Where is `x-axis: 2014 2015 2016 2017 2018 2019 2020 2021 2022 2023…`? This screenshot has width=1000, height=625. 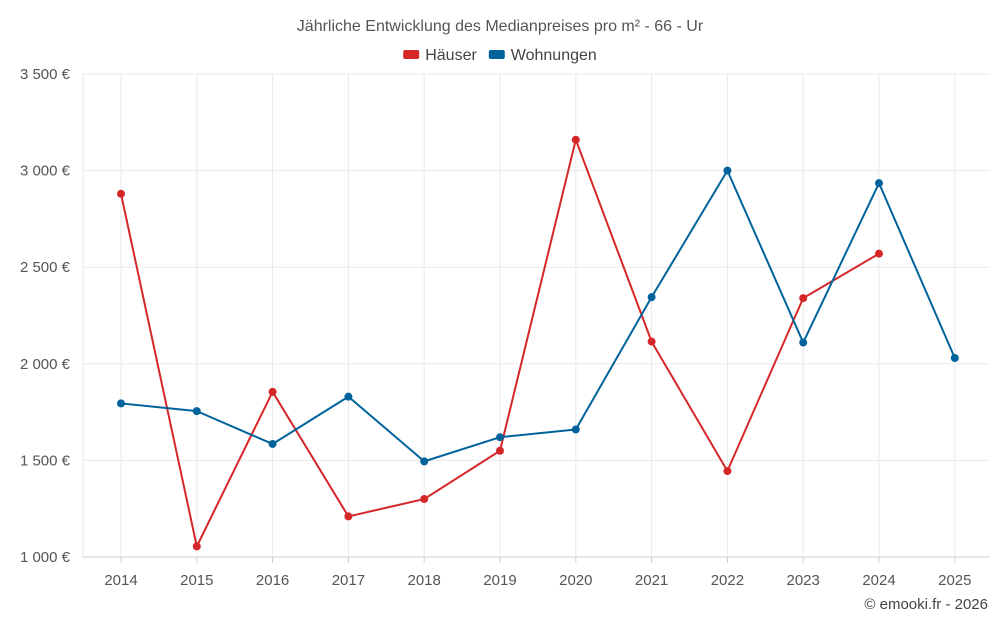
x-axis: 2014 2015 2016 2017 2018 2019 2020 2021 2022 2023… is located at coordinates (537, 573).